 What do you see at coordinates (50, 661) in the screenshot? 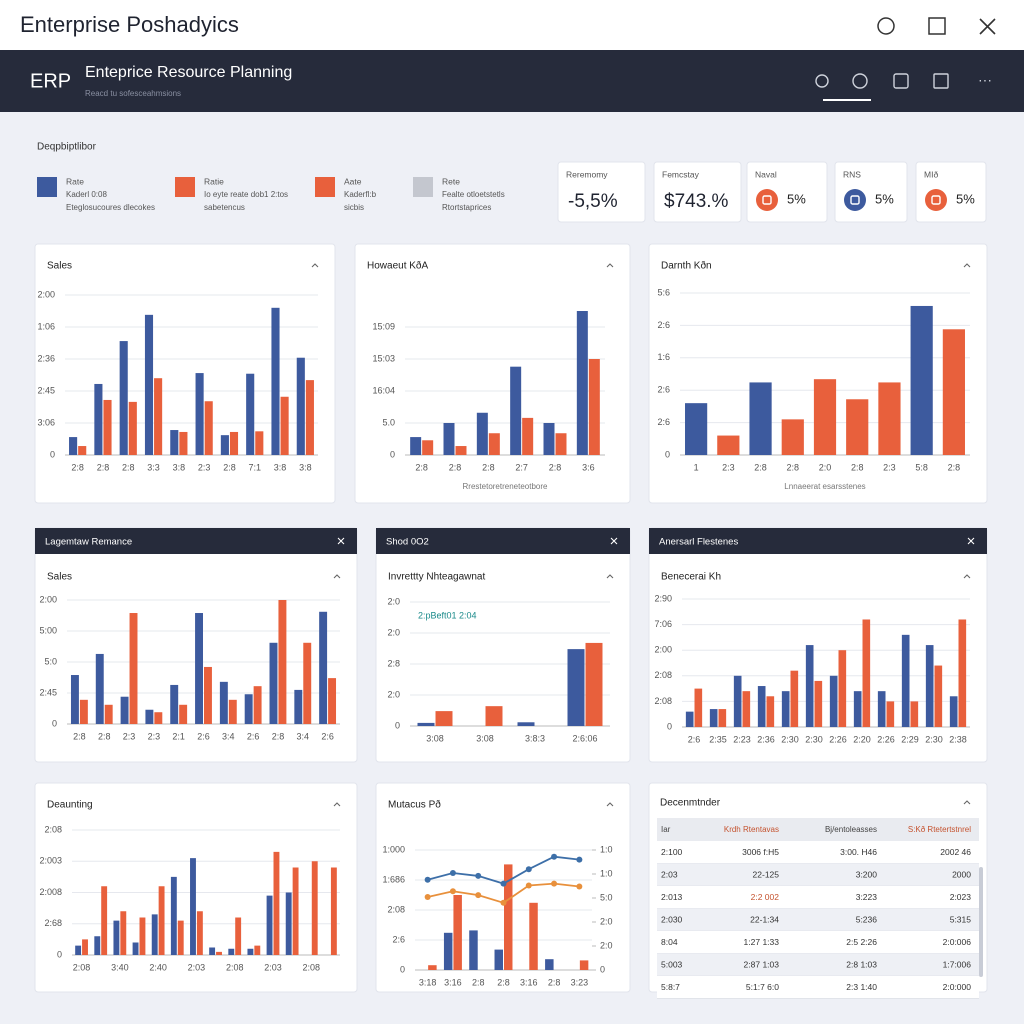
I see `y-tick-label: 5:0` at bounding box center [50, 661].